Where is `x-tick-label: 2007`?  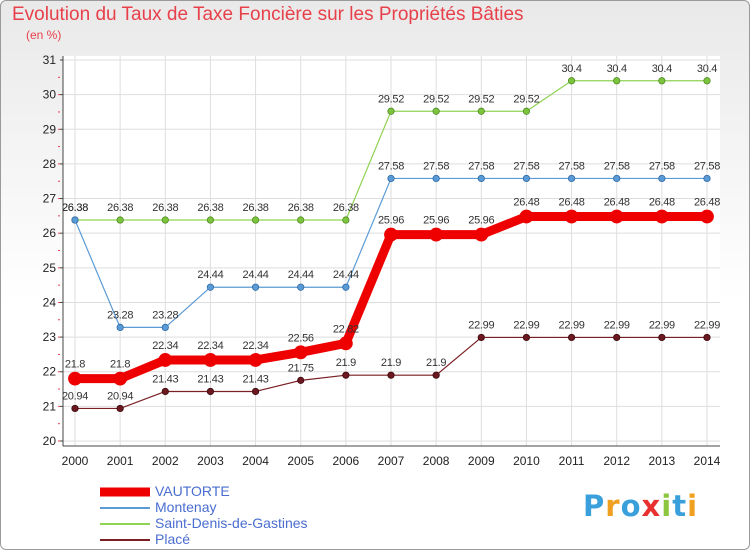
x-tick-label: 2007 is located at coordinates (391, 461).